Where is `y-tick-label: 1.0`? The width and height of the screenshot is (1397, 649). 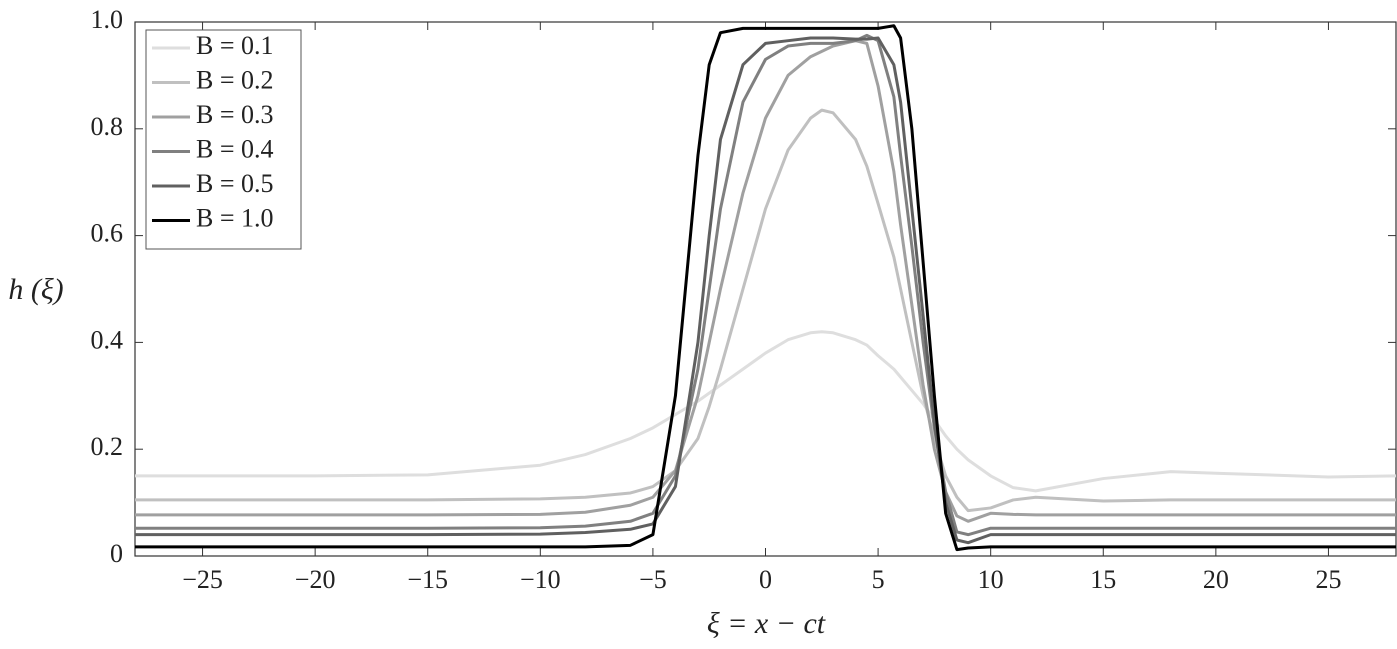 y-tick-label: 1.0 is located at coordinates (107, 19).